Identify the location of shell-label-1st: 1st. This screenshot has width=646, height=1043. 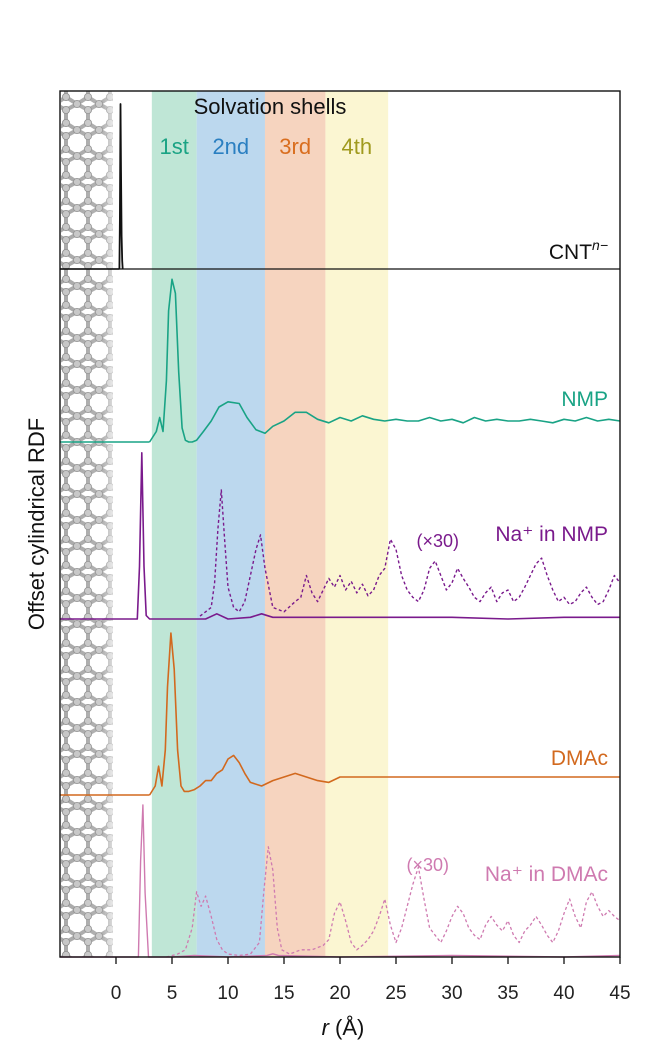
(174, 146).